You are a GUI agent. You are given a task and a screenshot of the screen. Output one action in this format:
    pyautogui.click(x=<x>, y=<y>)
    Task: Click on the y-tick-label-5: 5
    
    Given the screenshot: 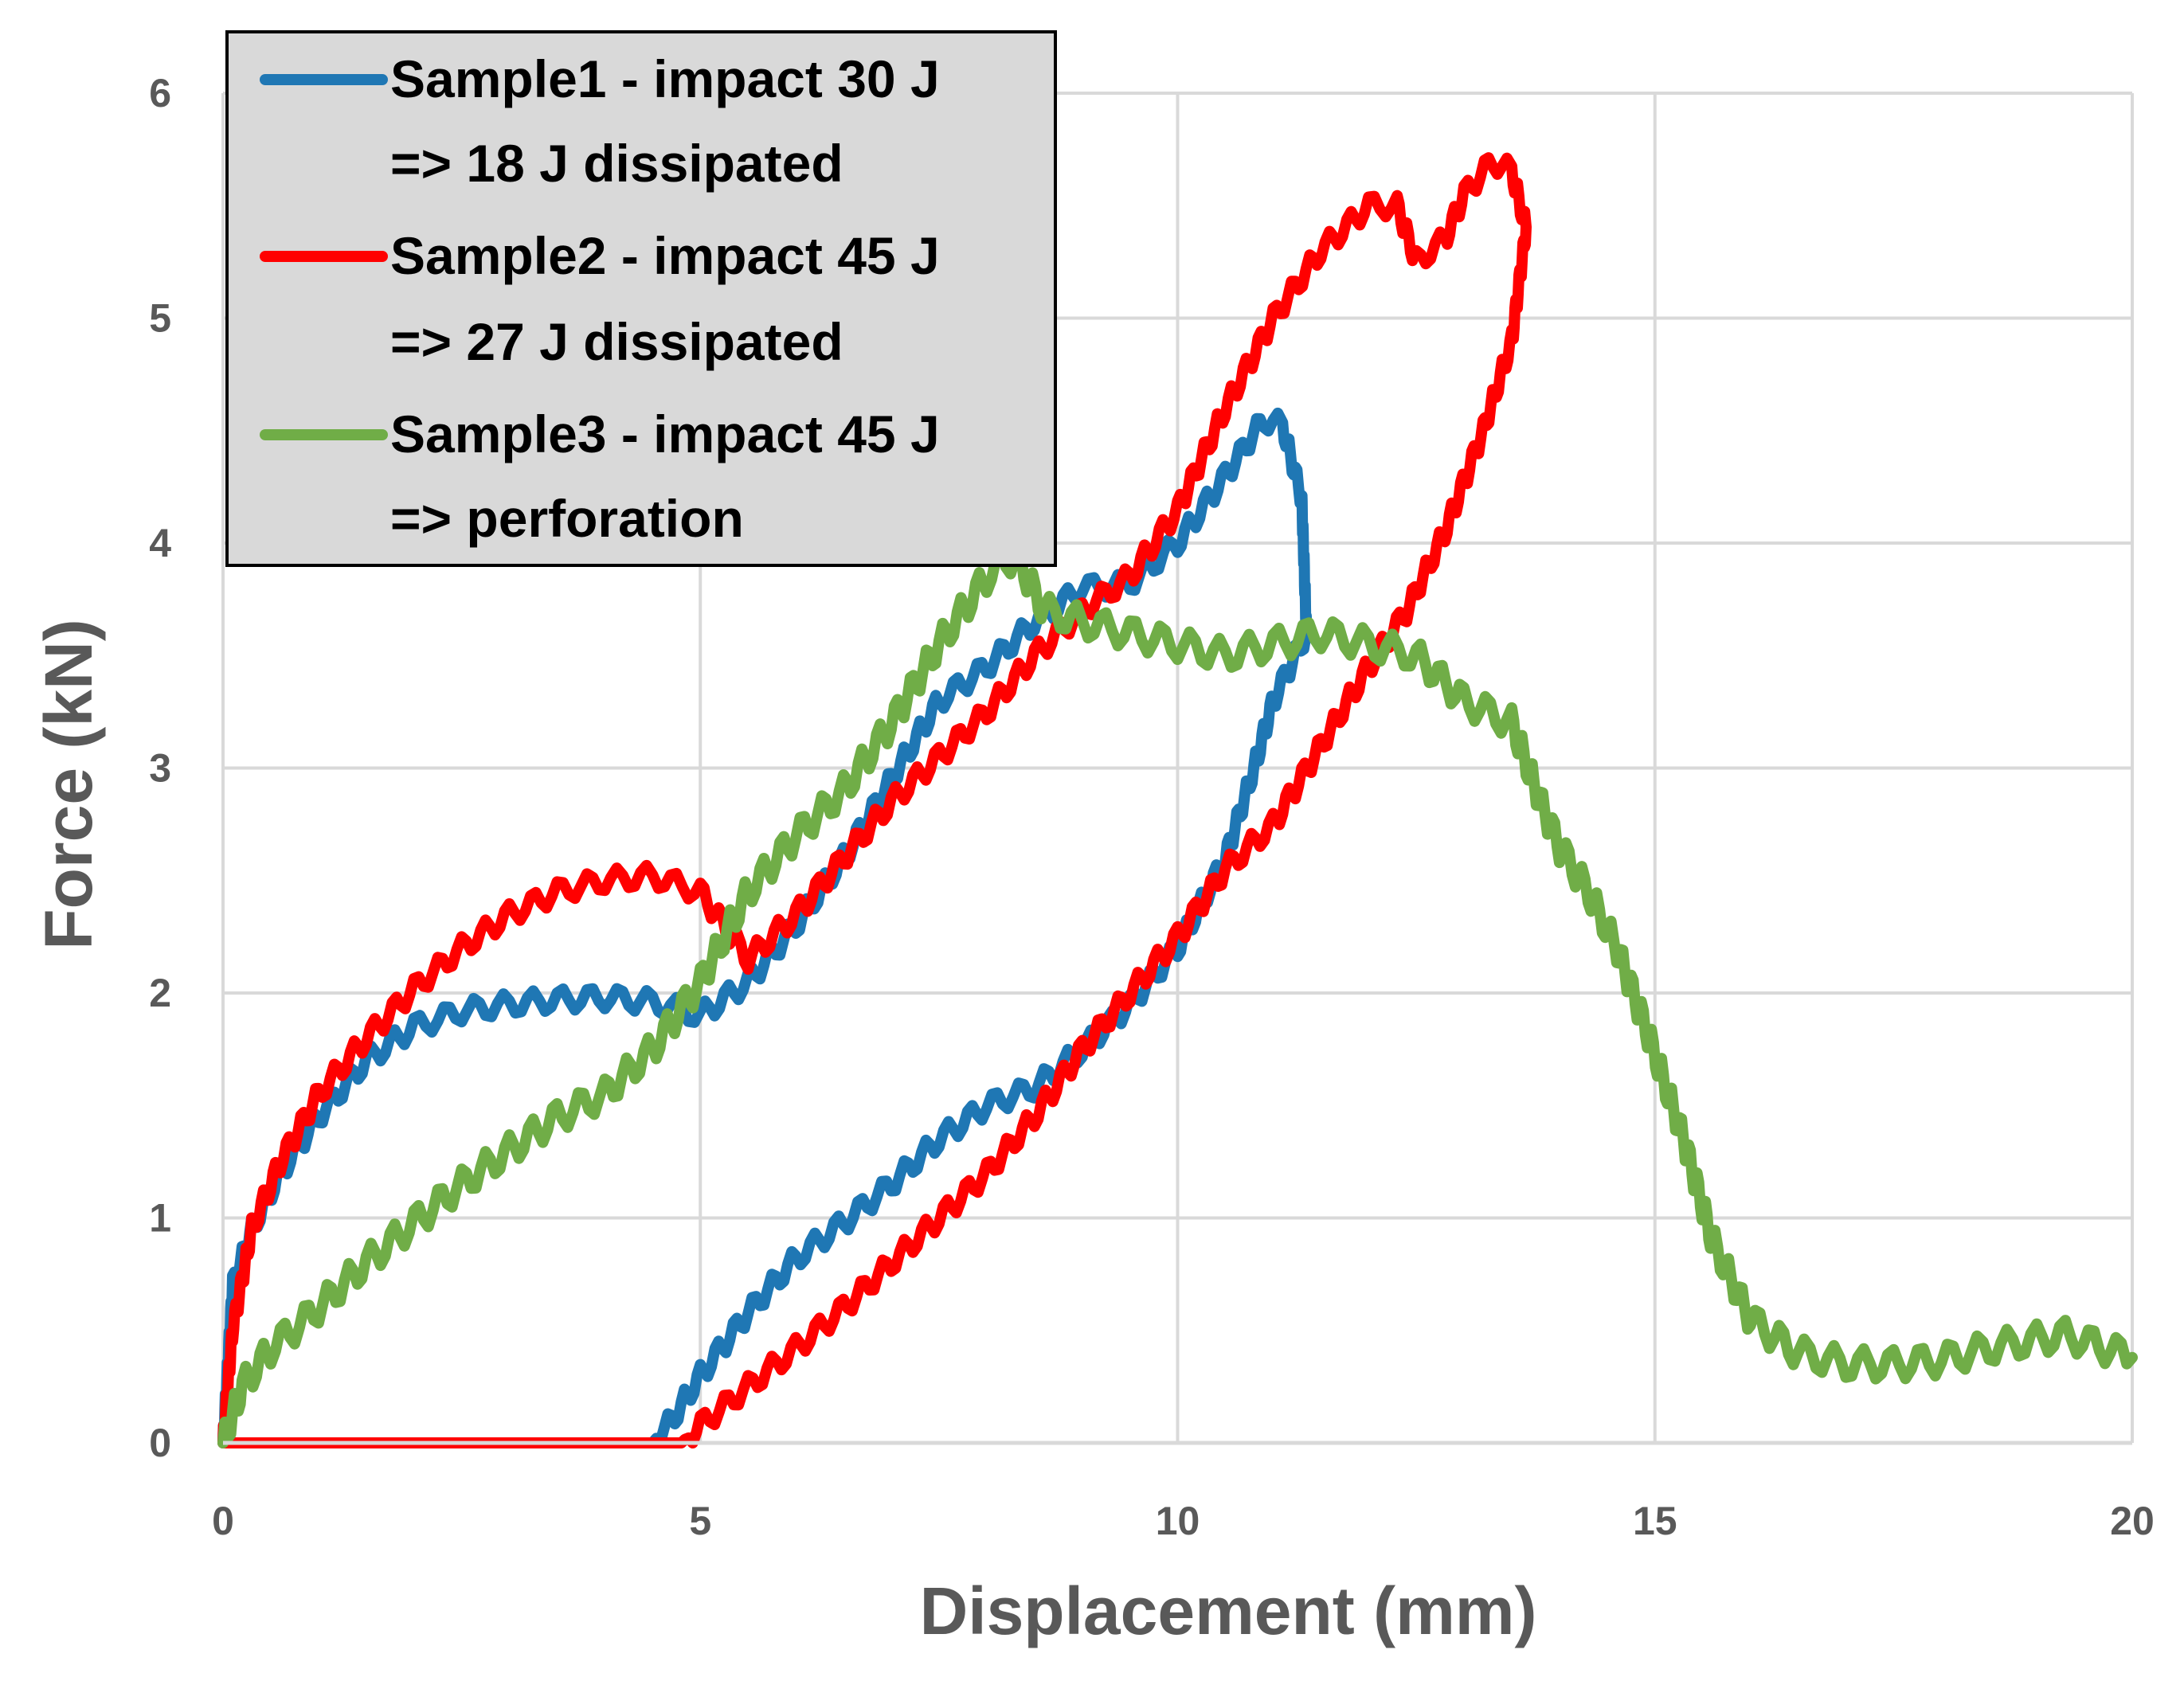 What is the action you would take?
    pyautogui.click(x=160, y=318)
    